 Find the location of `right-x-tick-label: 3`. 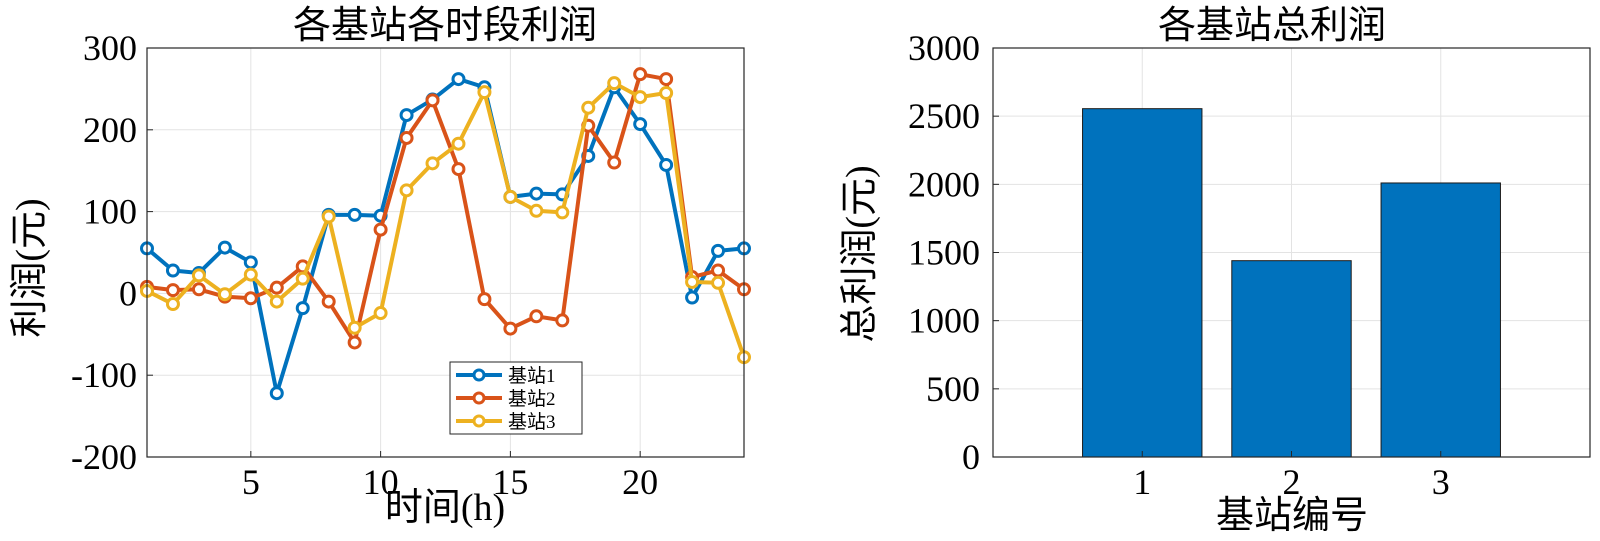

right-x-tick-label: 3 is located at coordinates (1441, 482).